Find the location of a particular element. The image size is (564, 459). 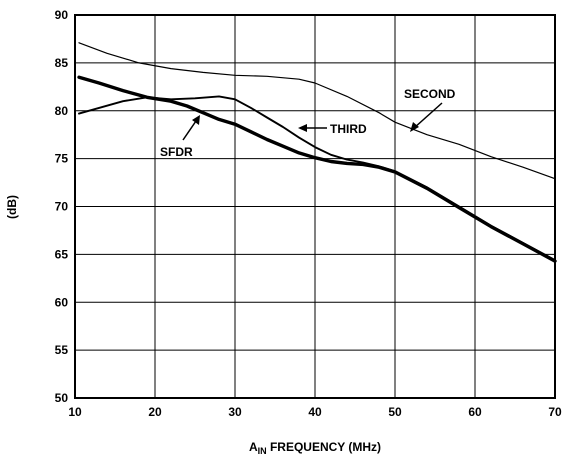

x-tick-label: 40 is located at coordinates (315, 412).